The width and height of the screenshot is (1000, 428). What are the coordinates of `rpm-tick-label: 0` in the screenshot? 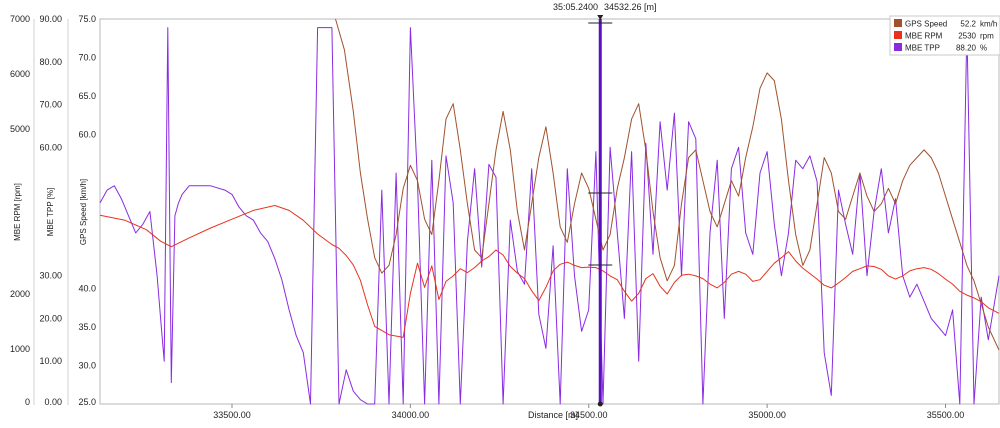 It's located at (27, 402).